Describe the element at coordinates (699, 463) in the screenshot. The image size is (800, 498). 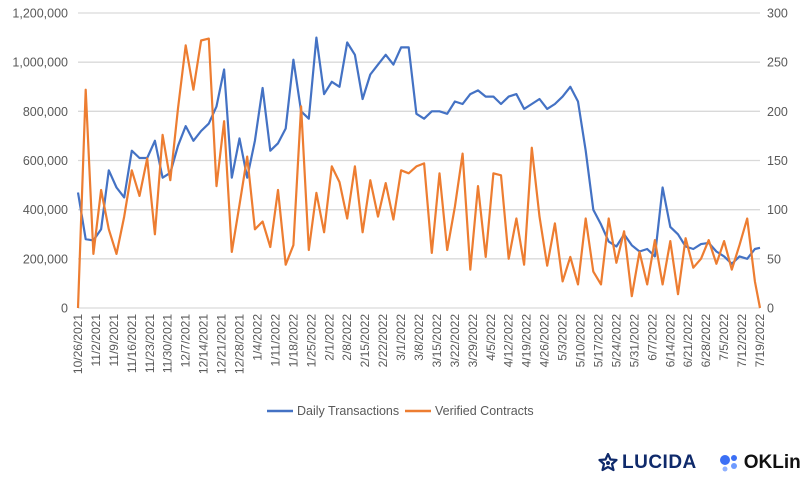
I see `logos: LUCIDA OKLink` at that location.